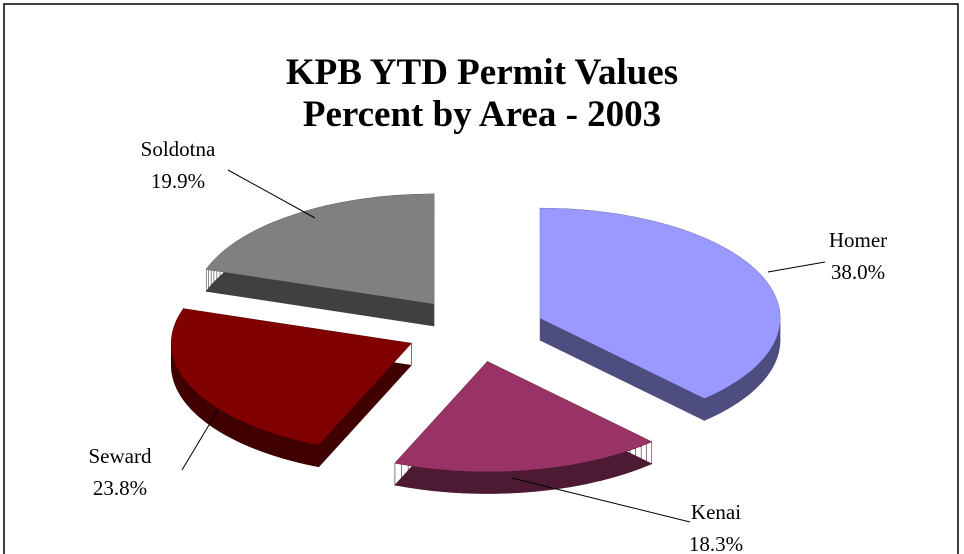 Image resolution: width=964 pixels, height=554 pixels. I want to click on chart-subtitle: Percent by Area - 2003, so click(482, 114).